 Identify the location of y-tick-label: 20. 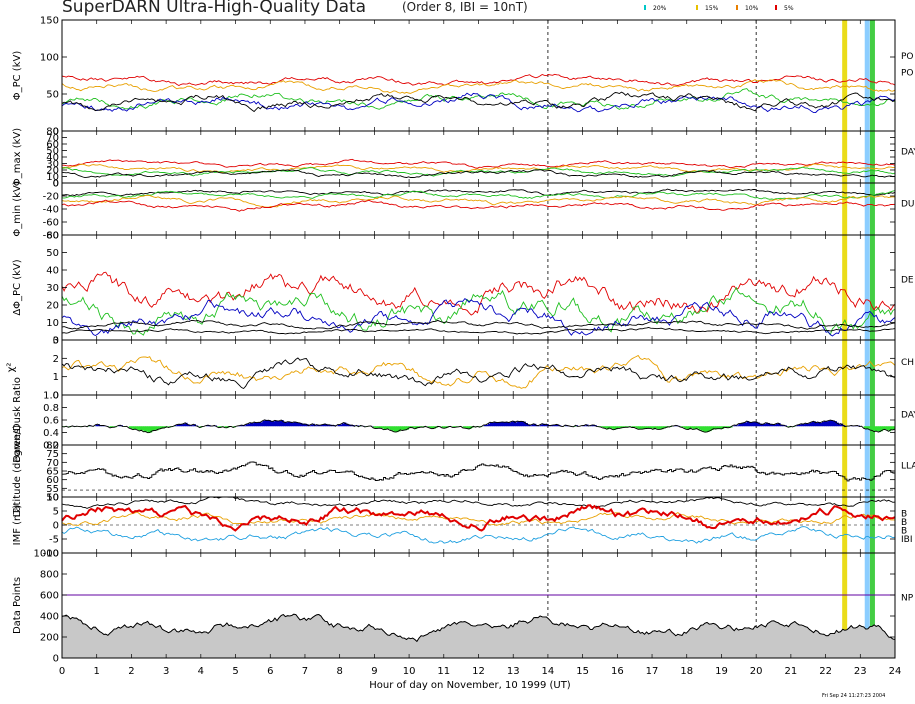
(52, 306).